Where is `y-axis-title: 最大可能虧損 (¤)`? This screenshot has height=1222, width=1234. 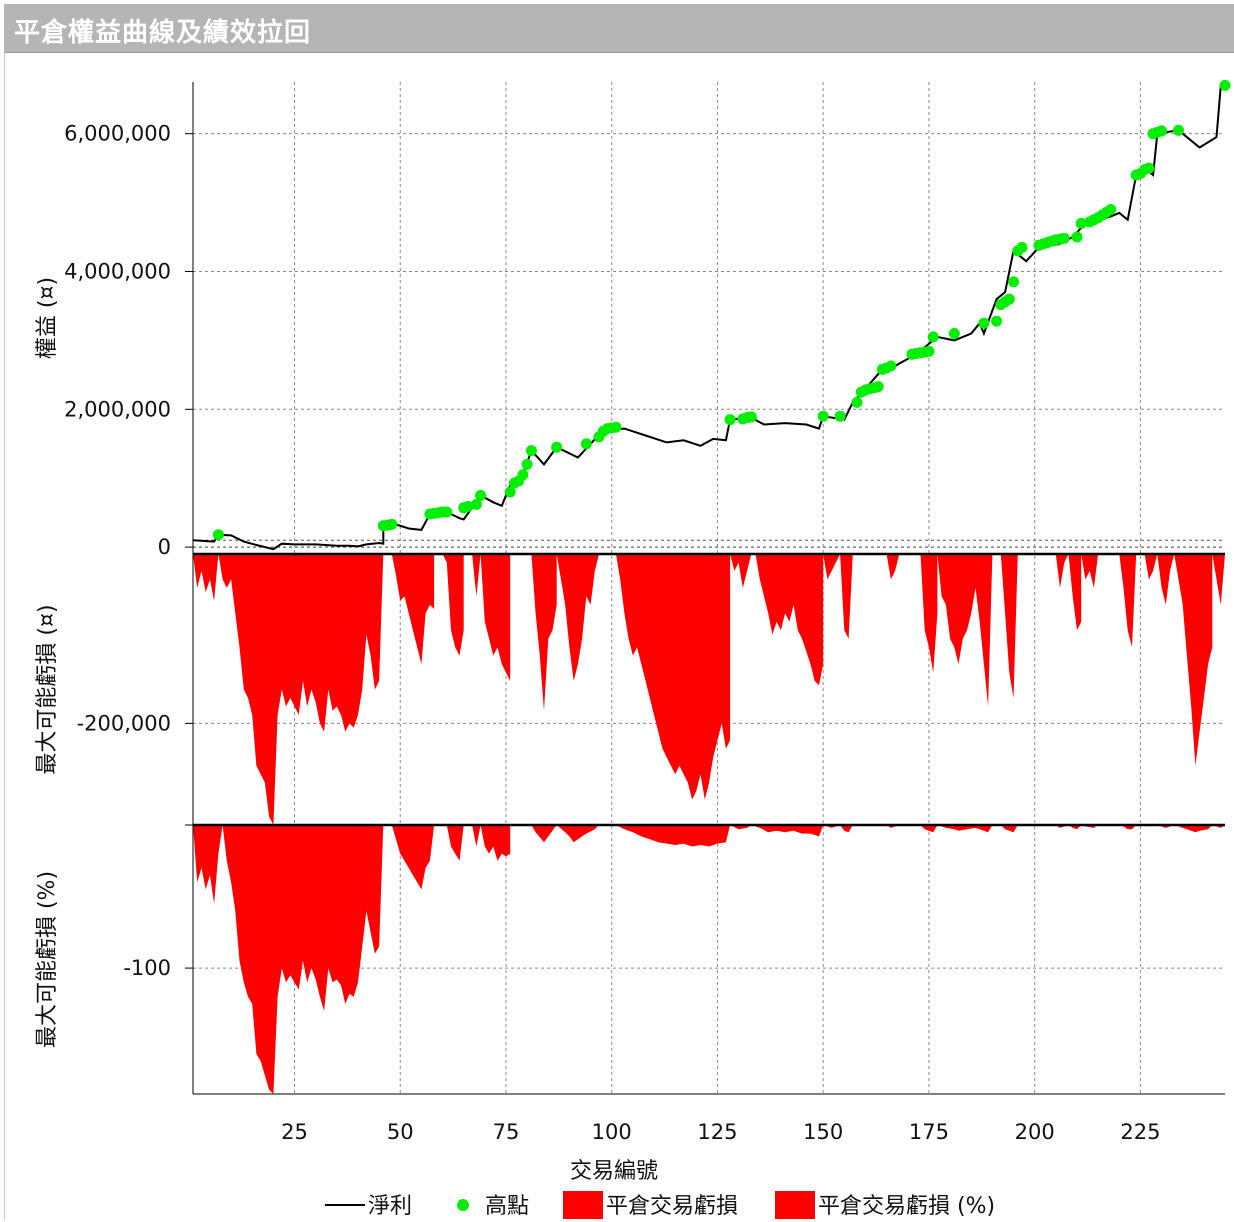 y-axis-title: 最大可能虧損 (¤) is located at coordinates (47, 689).